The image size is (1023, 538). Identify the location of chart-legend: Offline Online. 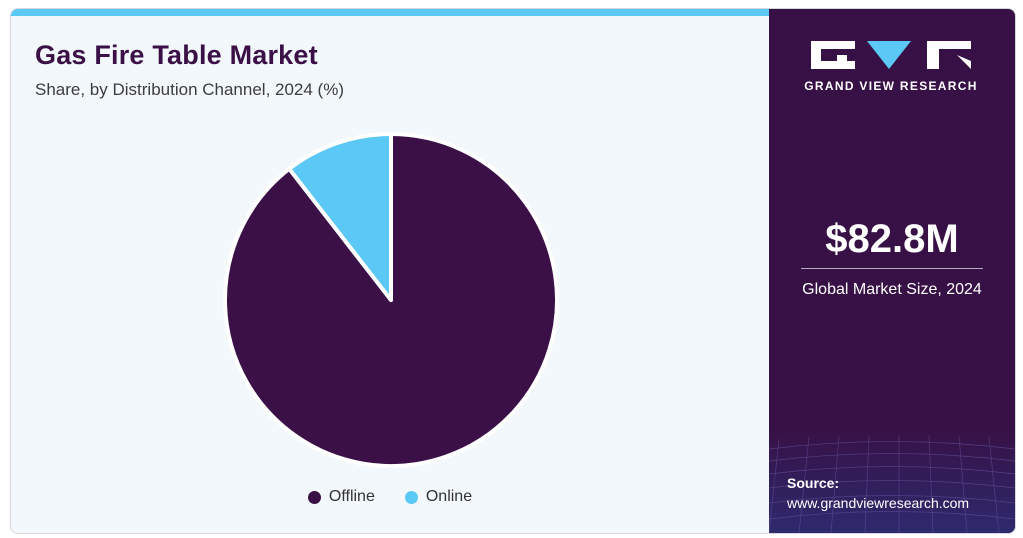
(390, 497).